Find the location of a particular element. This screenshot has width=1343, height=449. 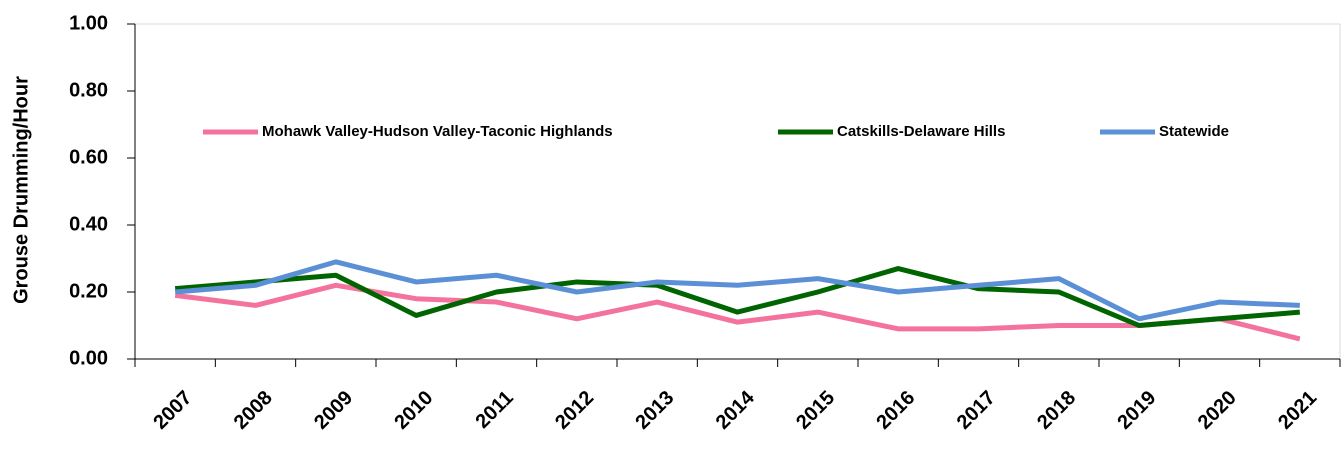

legend-label: Statewide is located at coordinates (1194, 131).